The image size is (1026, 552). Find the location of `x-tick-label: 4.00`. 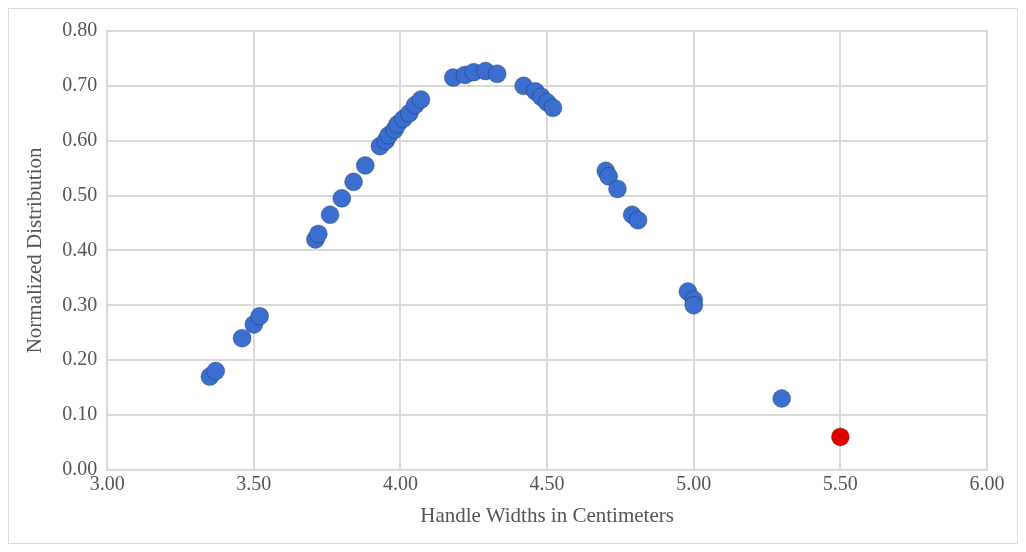

x-tick-label: 4.00 is located at coordinates (400, 483).